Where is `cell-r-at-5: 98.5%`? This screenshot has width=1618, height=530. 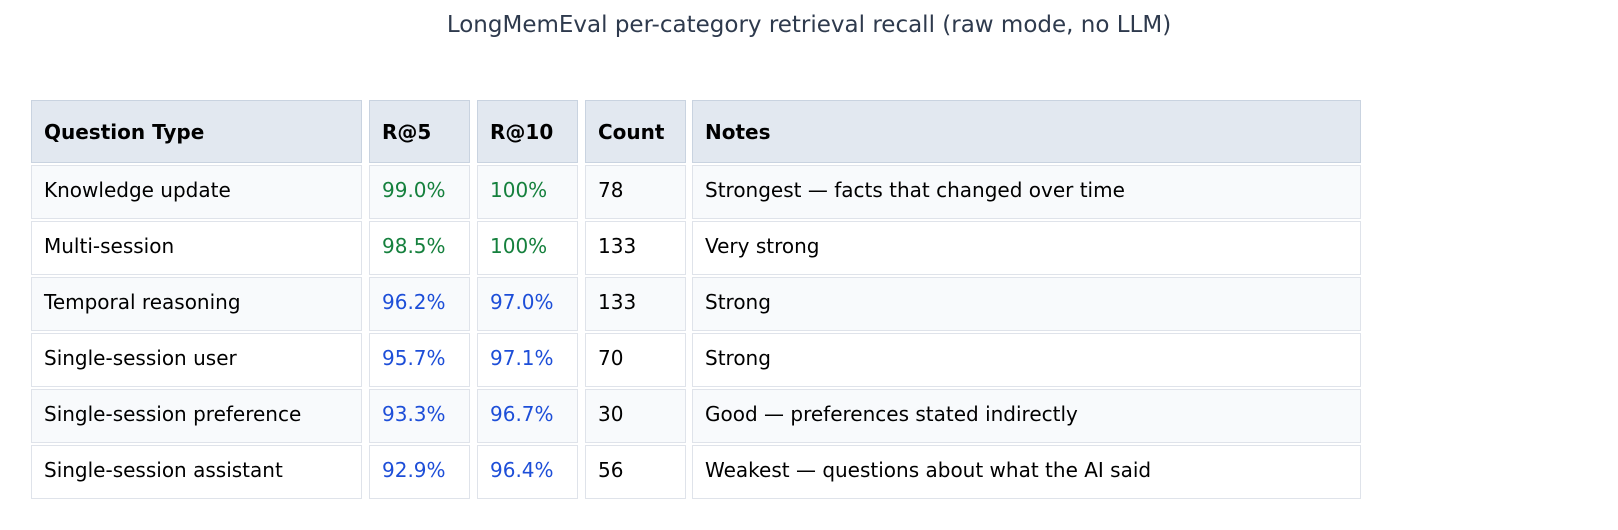 cell-r-at-5: 98.5% is located at coordinates (419, 248).